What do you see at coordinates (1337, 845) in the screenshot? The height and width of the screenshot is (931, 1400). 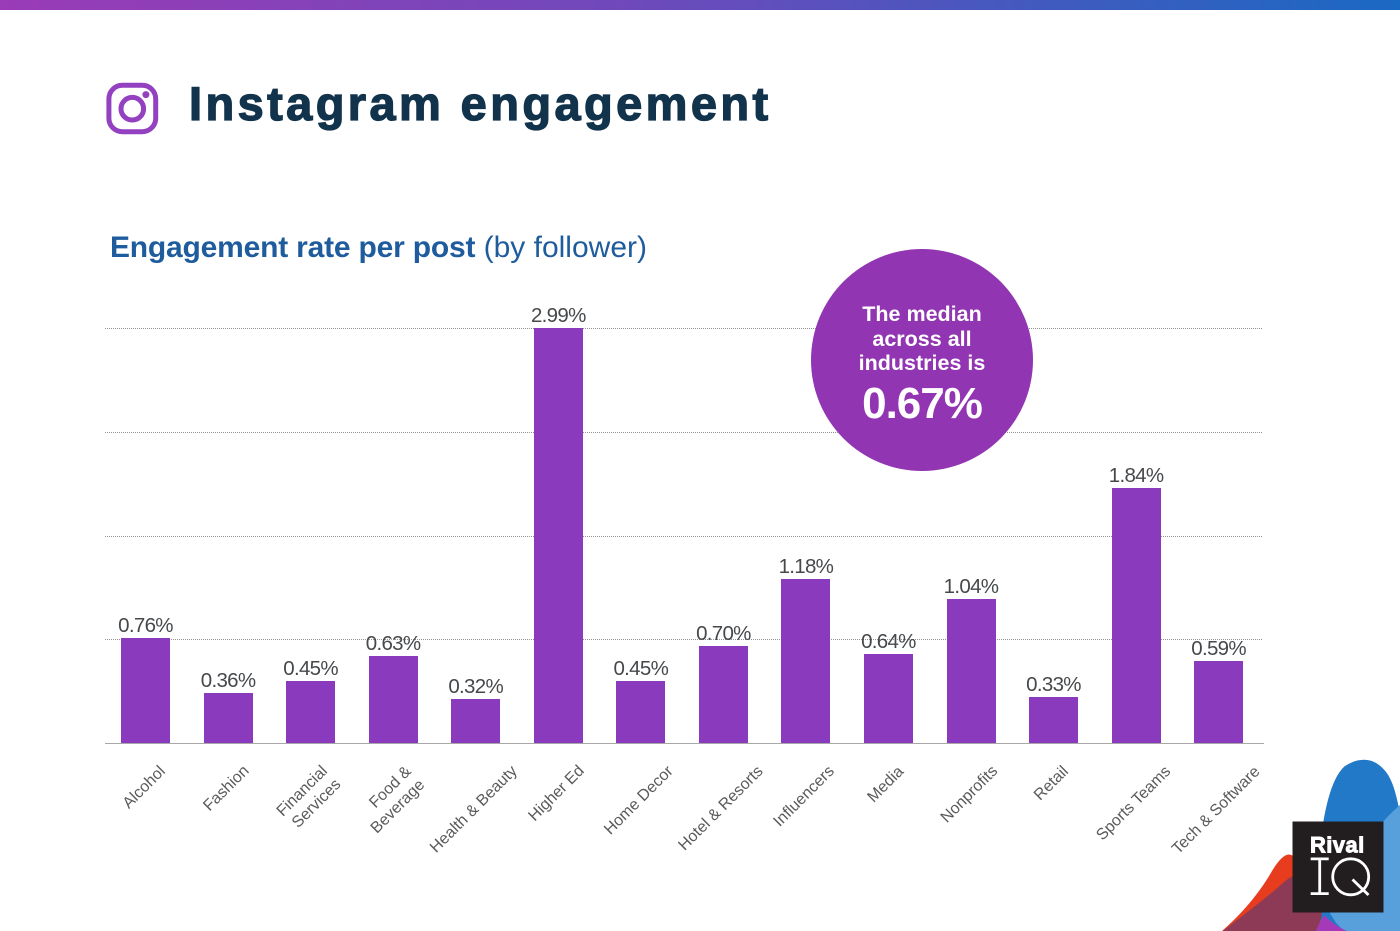 I see `svg-text: Rival` at bounding box center [1337, 845].